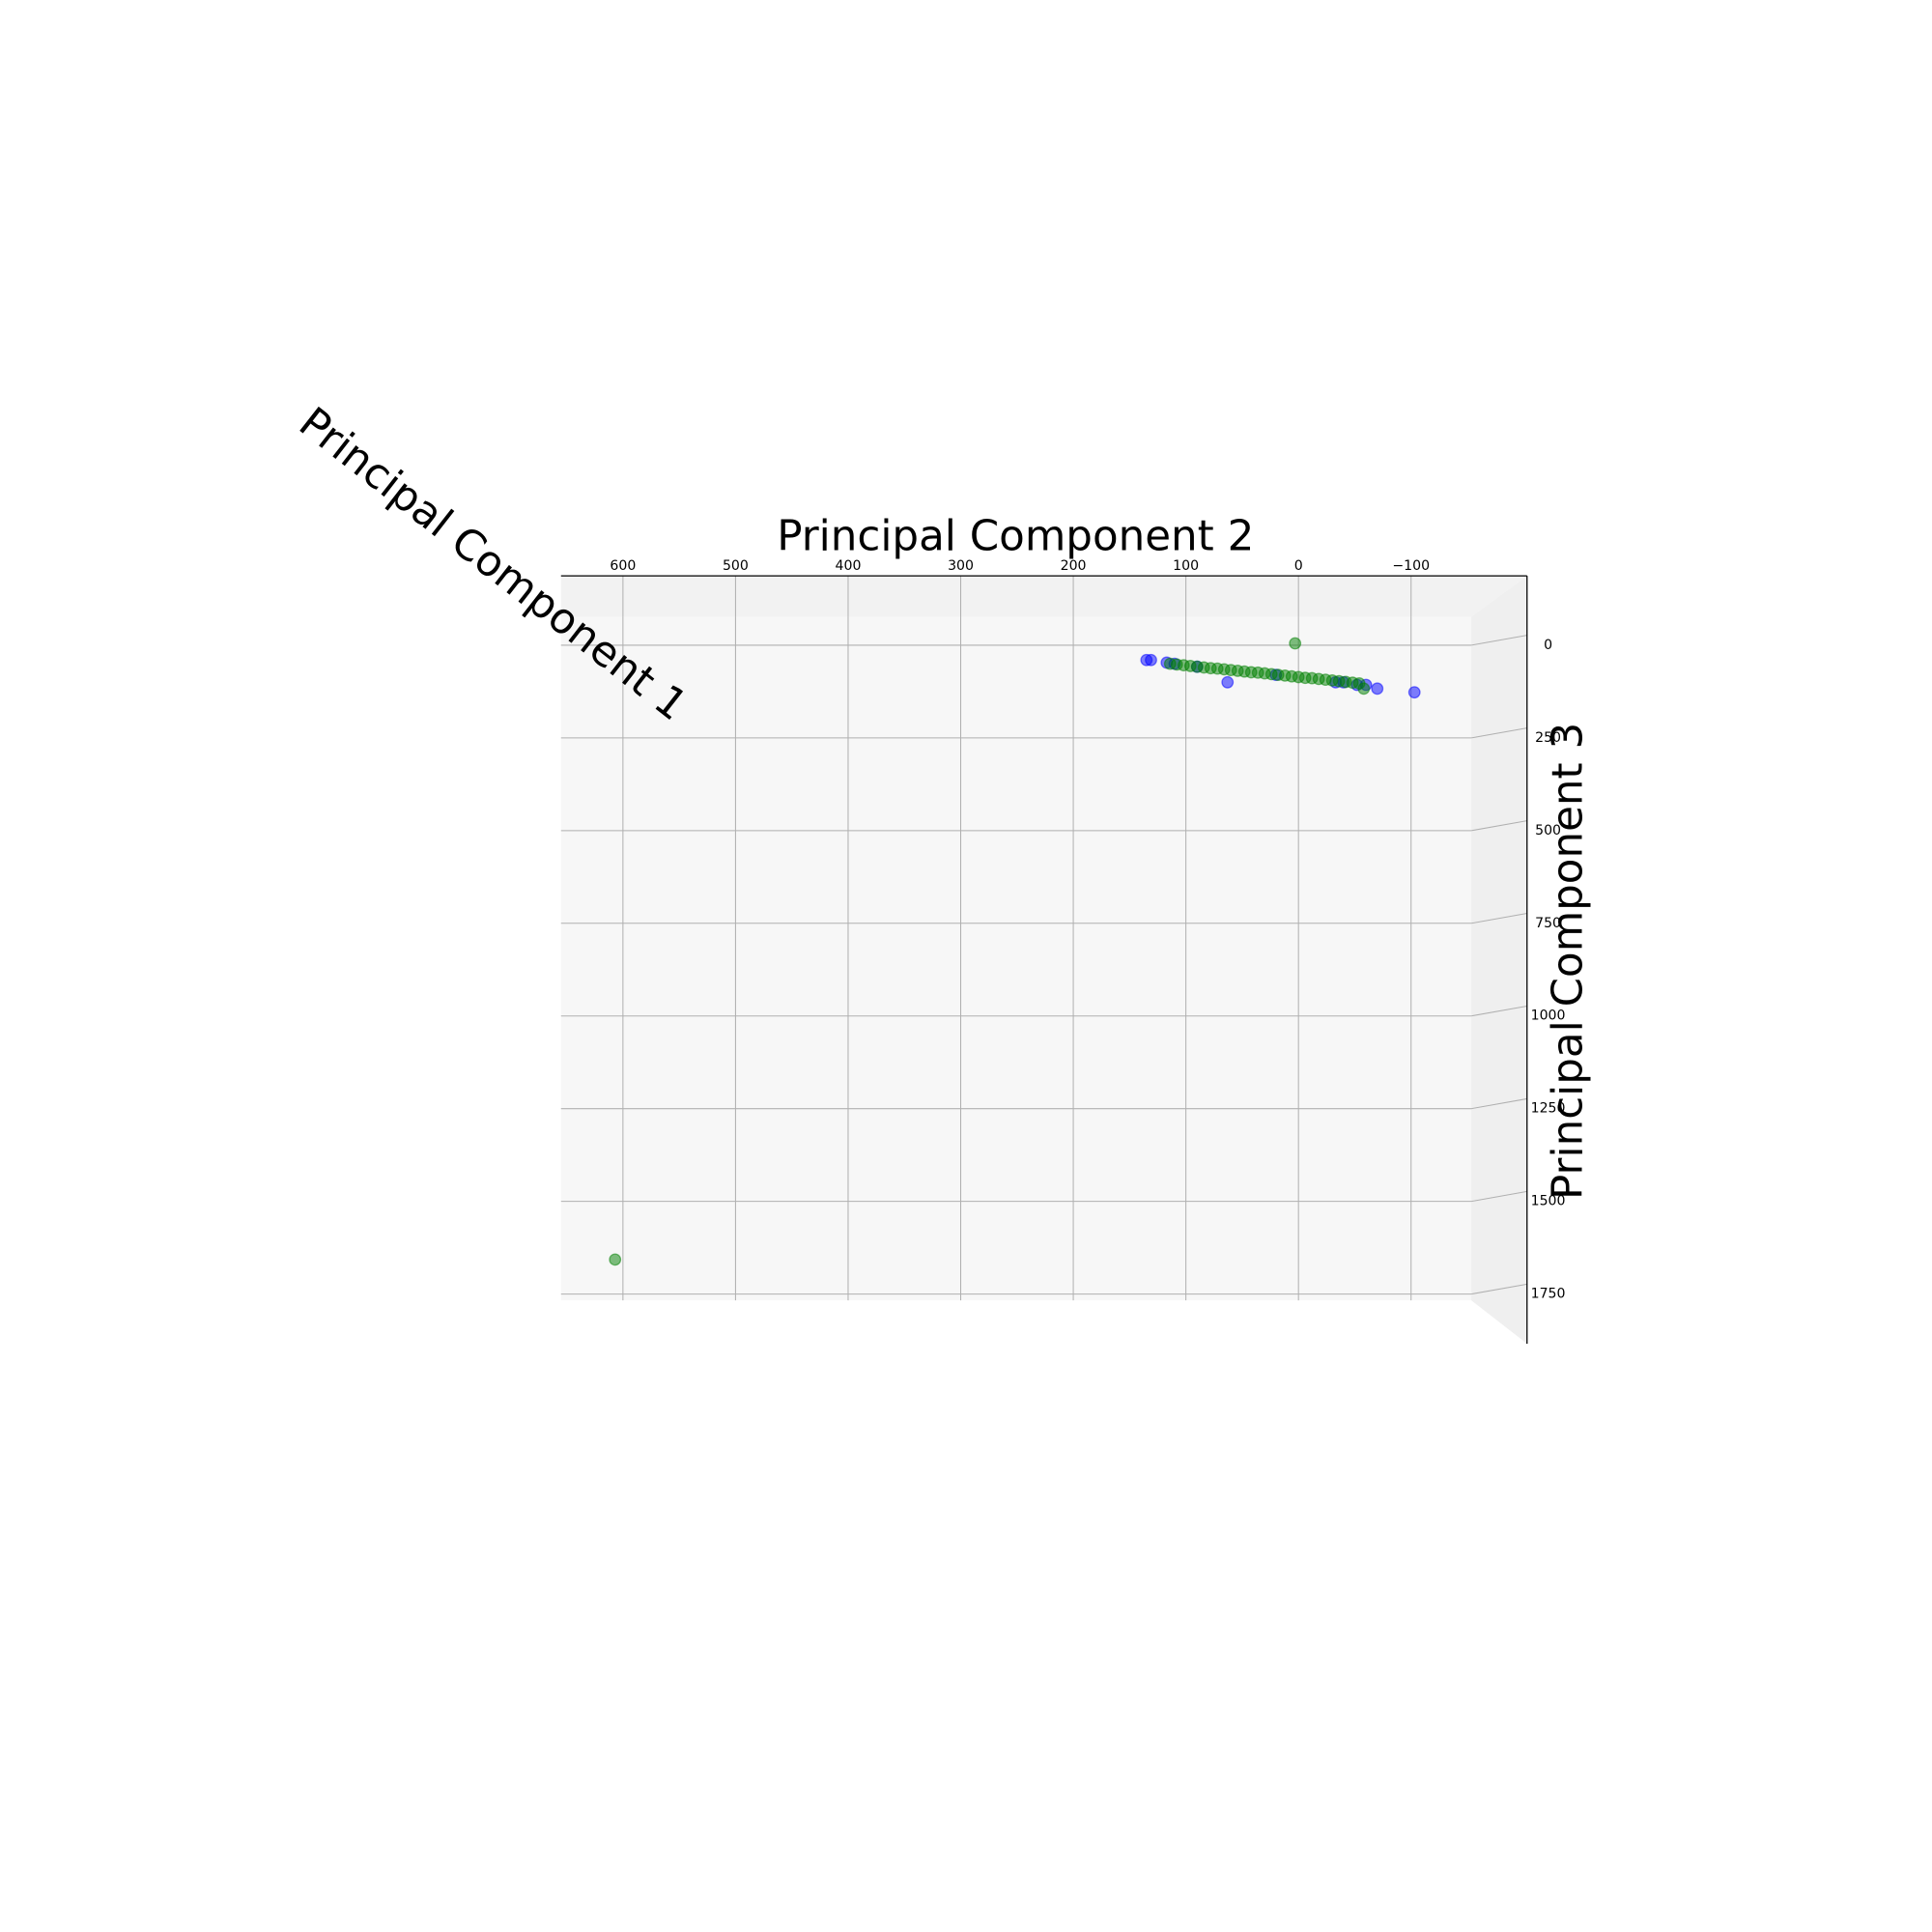 The width and height of the screenshot is (1932, 1932). I want to click on x-tick-label: 400, so click(849, 566).